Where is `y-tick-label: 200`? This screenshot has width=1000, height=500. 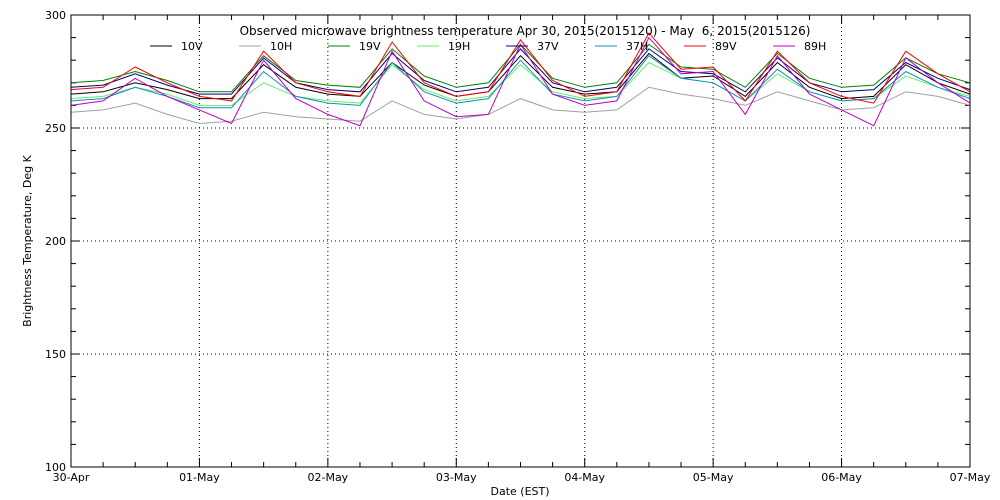 y-tick-label: 200 is located at coordinates (55, 241).